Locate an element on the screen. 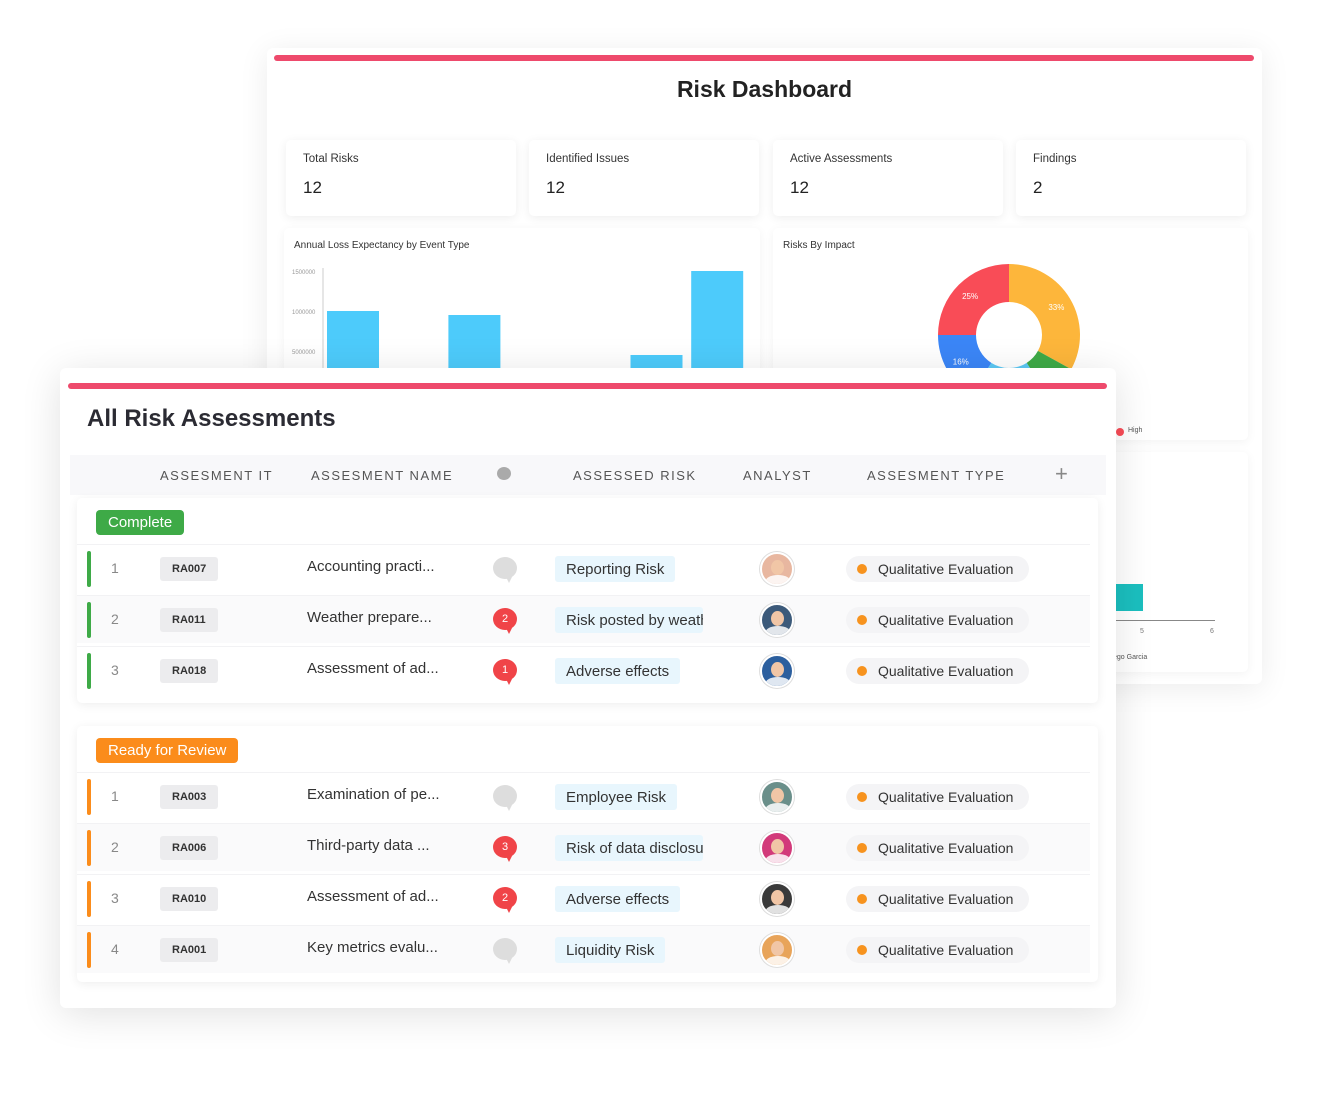 The width and height of the screenshot is (1340, 1100). stat-value: 2 is located at coordinates (1038, 187).